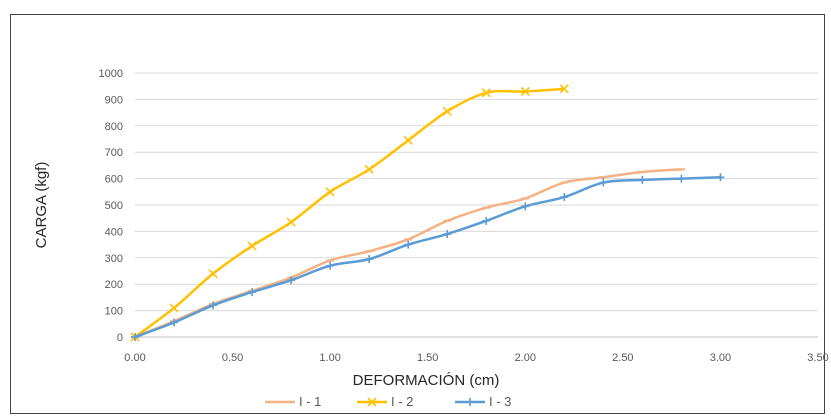 The height and width of the screenshot is (418, 831). What do you see at coordinates (114, 285) in the screenshot?
I see `y-tick-label: 200` at bounding box center [114, 285].